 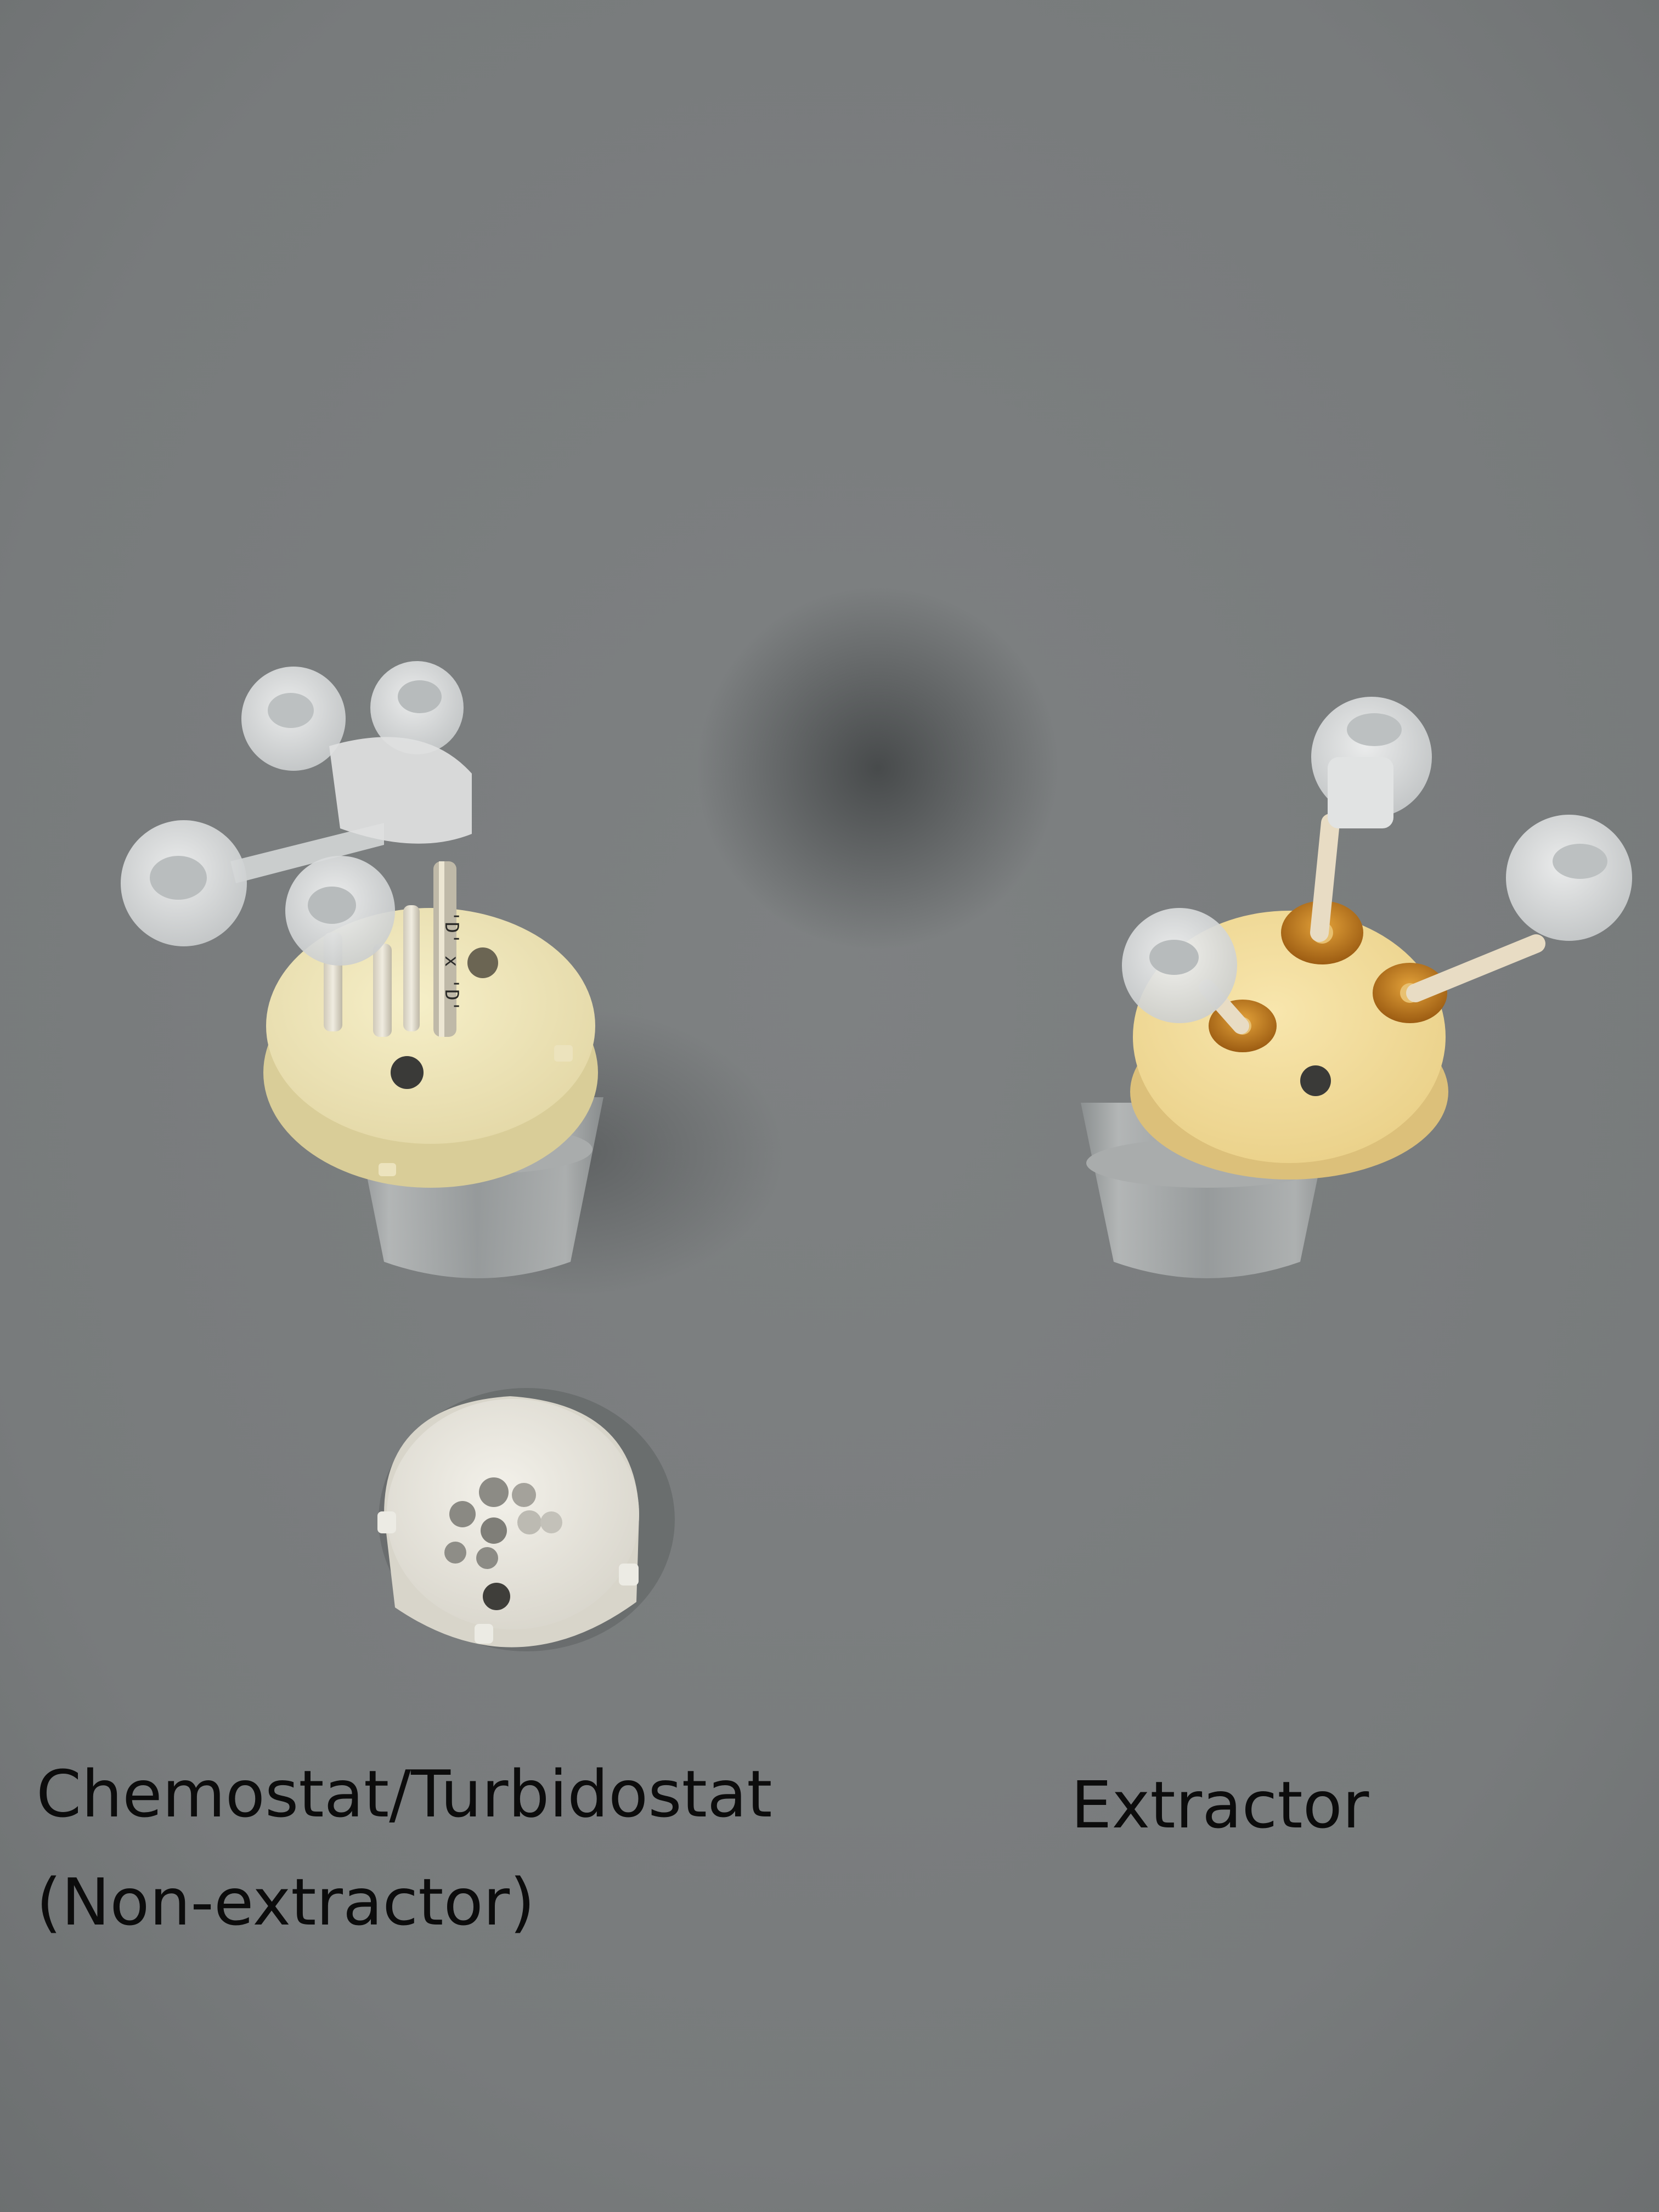 What do you see at coordinates (1315, 1080) in the screenshot?
I see `right-cap-hole` at bounding box center [1315, 1080].